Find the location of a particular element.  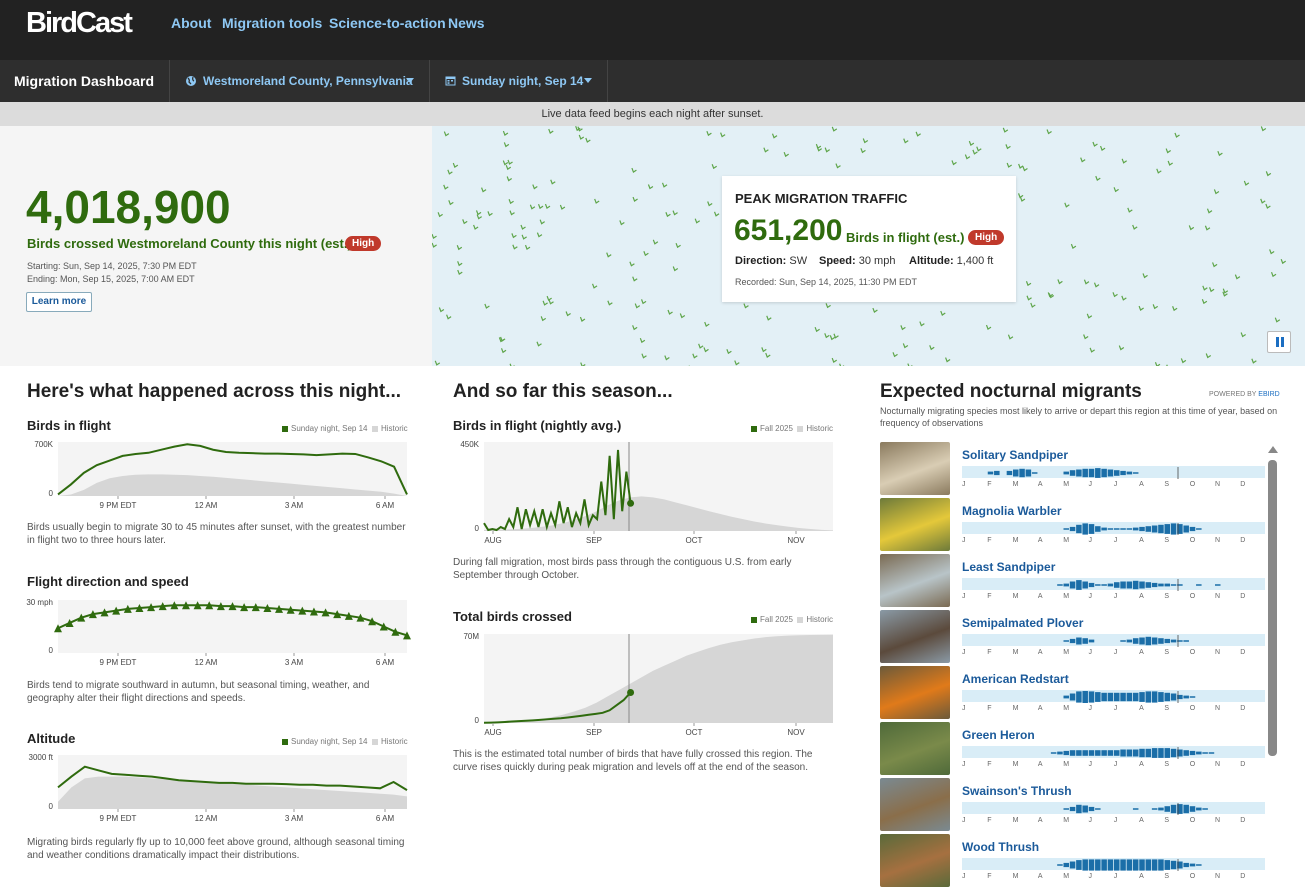

powered-by-ebird: POWERED BY EBIRD is located at coordinates (1244, 394).